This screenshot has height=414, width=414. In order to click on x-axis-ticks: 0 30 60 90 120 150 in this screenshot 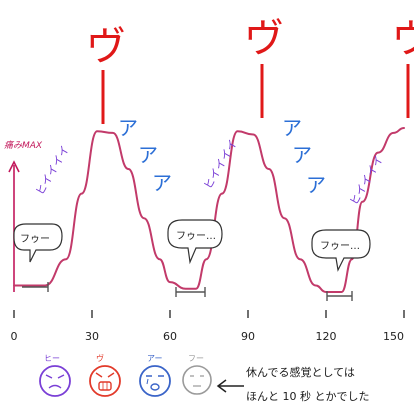, I will do `click(208, 326)`.